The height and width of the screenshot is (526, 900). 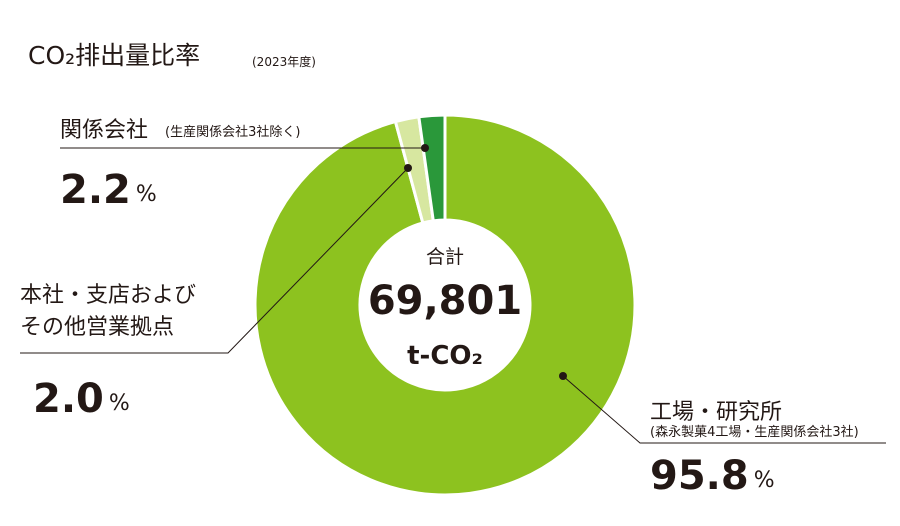 I want to click on category-label: 本社・支店およびその他営業拠点, so click(x=108, y=311).